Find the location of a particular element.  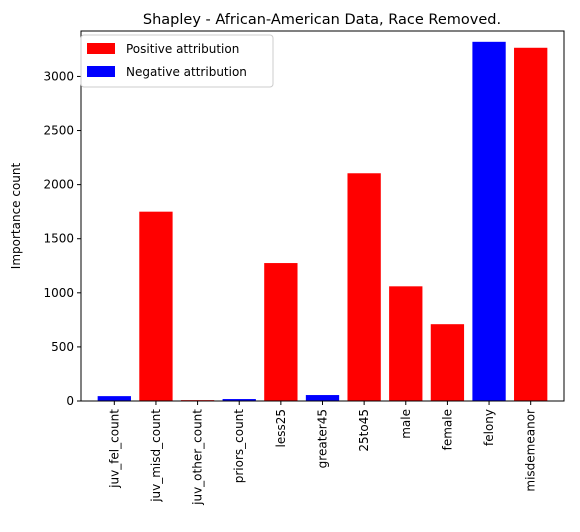

bar-priors_count is located at coordinates (239, 400).